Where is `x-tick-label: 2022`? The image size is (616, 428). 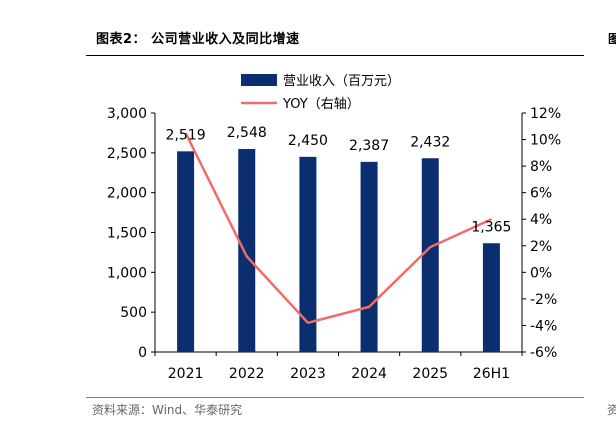
x-tick-label: 2022 is located at coordinates (247, 374).